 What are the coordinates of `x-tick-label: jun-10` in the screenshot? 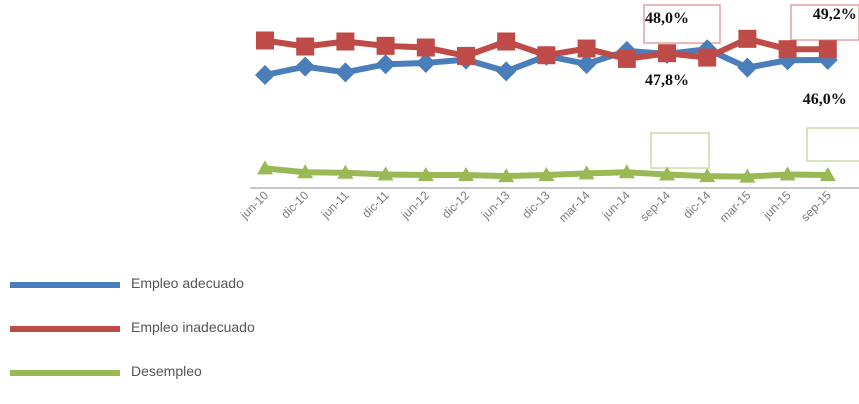 It's located at (254, 205).